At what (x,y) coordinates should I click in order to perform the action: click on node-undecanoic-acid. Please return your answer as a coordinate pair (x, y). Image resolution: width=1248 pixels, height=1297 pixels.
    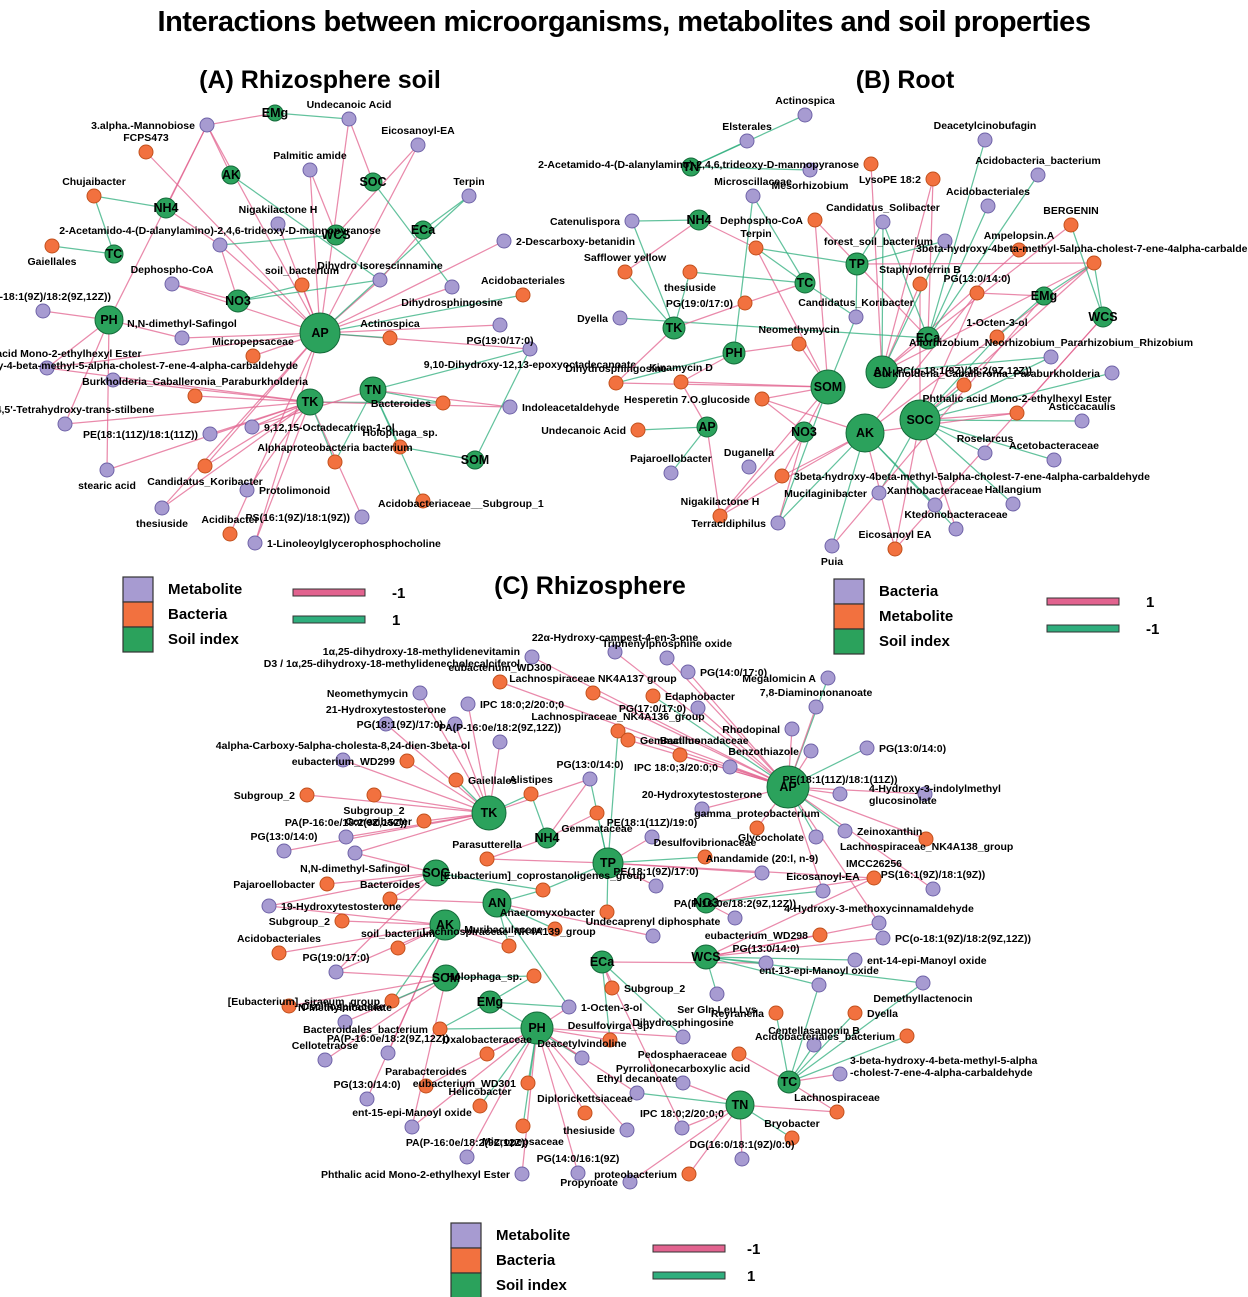
    Looking at the image, I should click on (349, 119).